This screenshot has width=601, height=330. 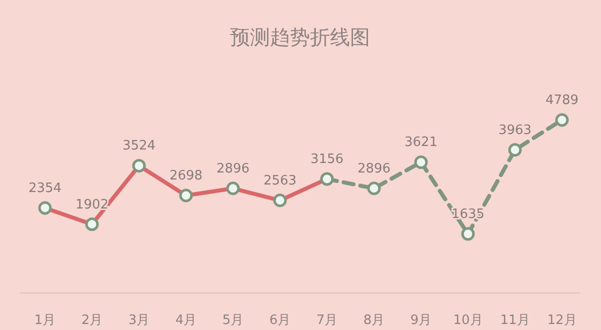 I want to click on x-tick-label: 3月, so click(x=139, y=320).